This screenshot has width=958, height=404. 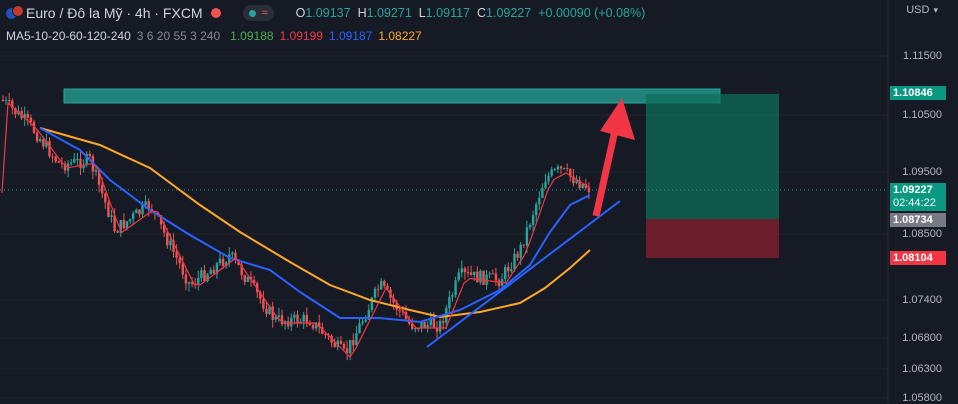 I want to click on current-price-tag: 1.09227 02:44:22, so click(x=918, y=197).